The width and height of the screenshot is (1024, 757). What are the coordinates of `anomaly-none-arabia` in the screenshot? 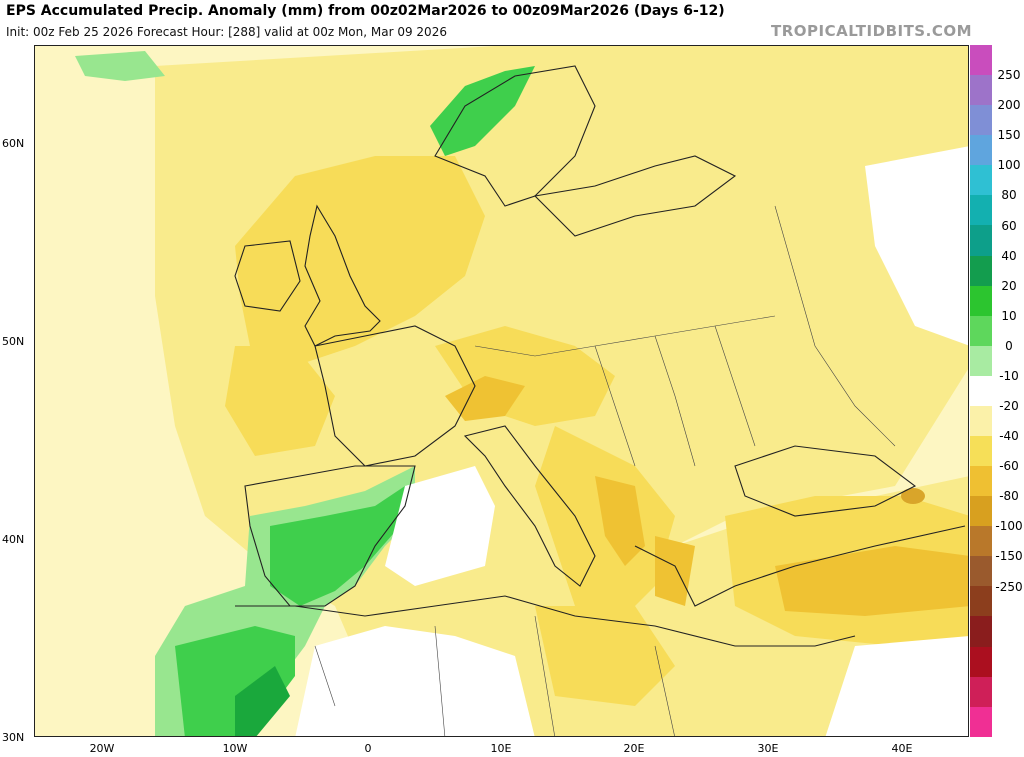 It's located at (896, 686).